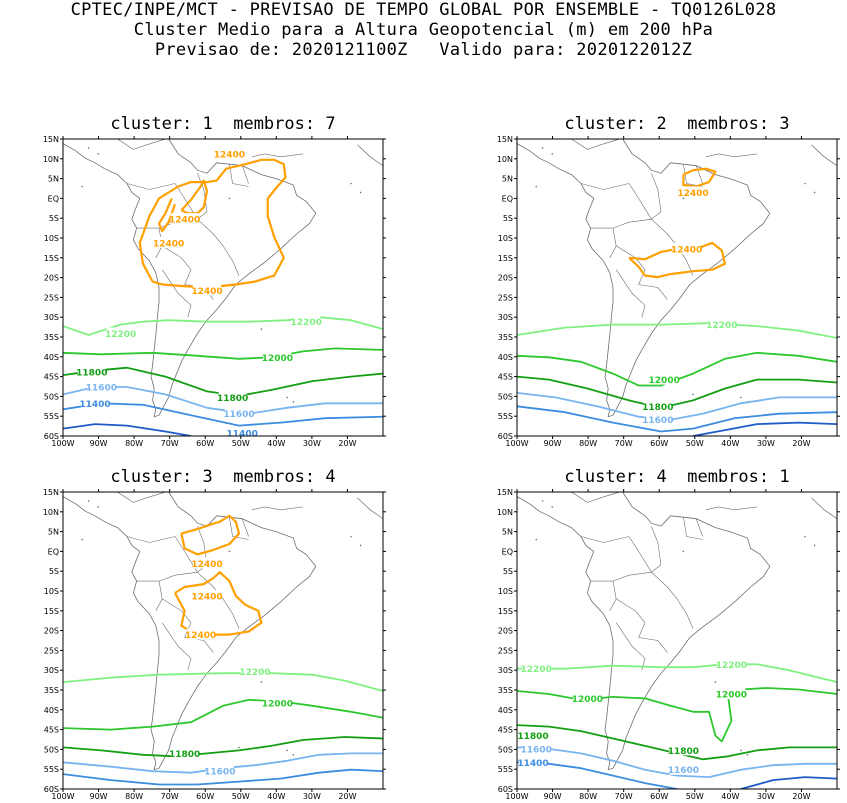  Describe the element at coordinates (801, 796) in the screenshot. I see `lon-label: 20W` at that location.